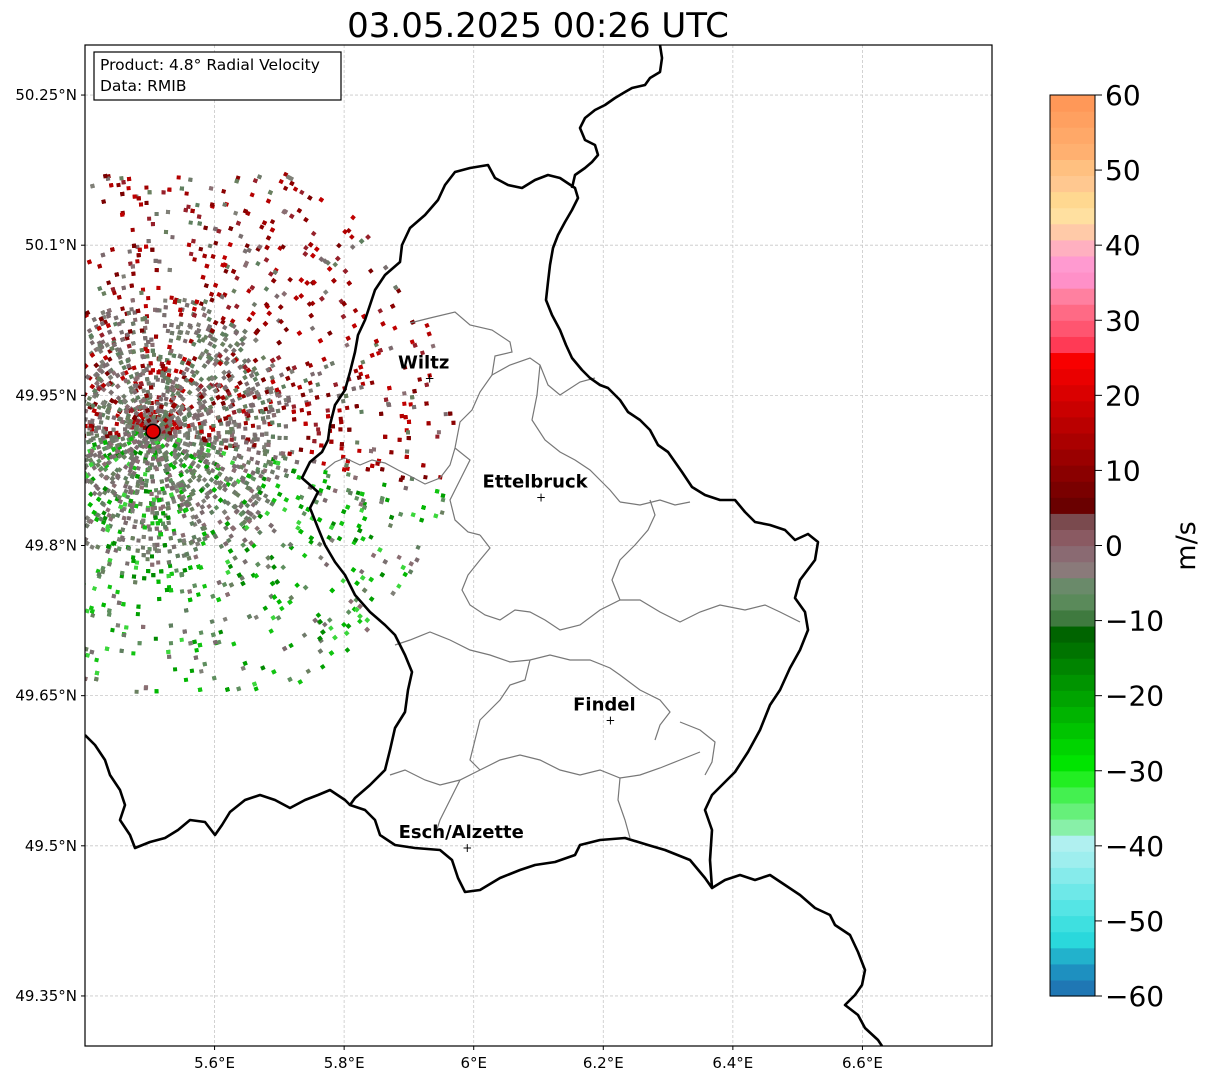 Image resolution: width=1207 pixels, height=1081 pixels. I want to click on y-tick-label: 49.8°N, so click(51, 546).